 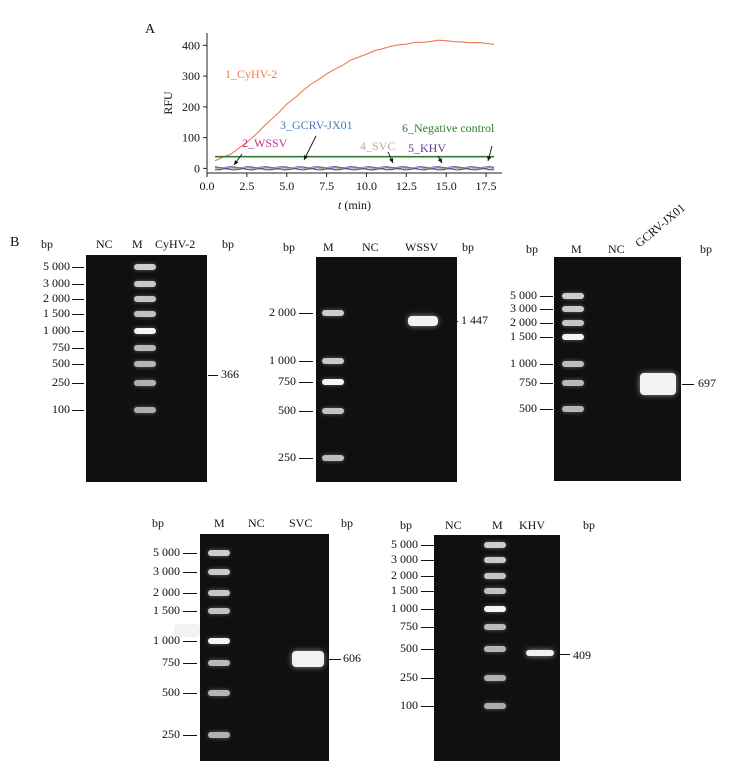 I want to click on bp-label-right: bp, so click(x=468, y=247).